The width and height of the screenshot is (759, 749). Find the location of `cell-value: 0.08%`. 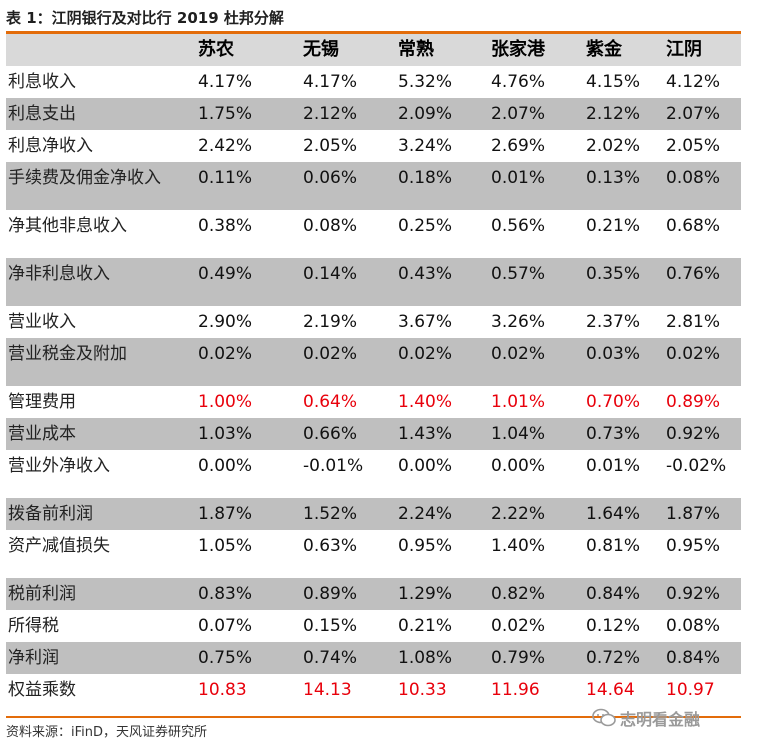

cell-value: 0.08% is located at coordinates (703, 186).